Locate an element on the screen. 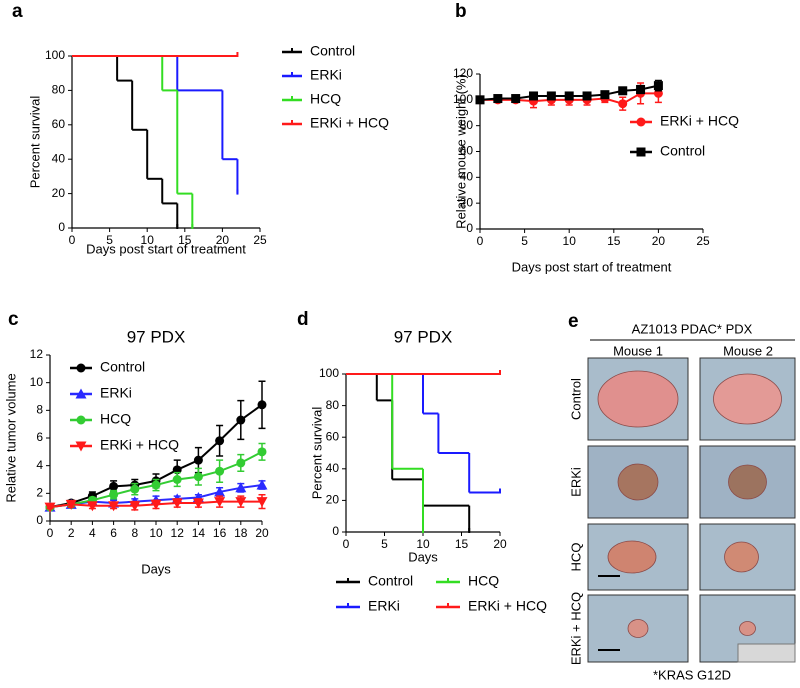 The height and width of the screenshot is (688, 800). y-tick-label: 8 is located at coordinates (39, 410).